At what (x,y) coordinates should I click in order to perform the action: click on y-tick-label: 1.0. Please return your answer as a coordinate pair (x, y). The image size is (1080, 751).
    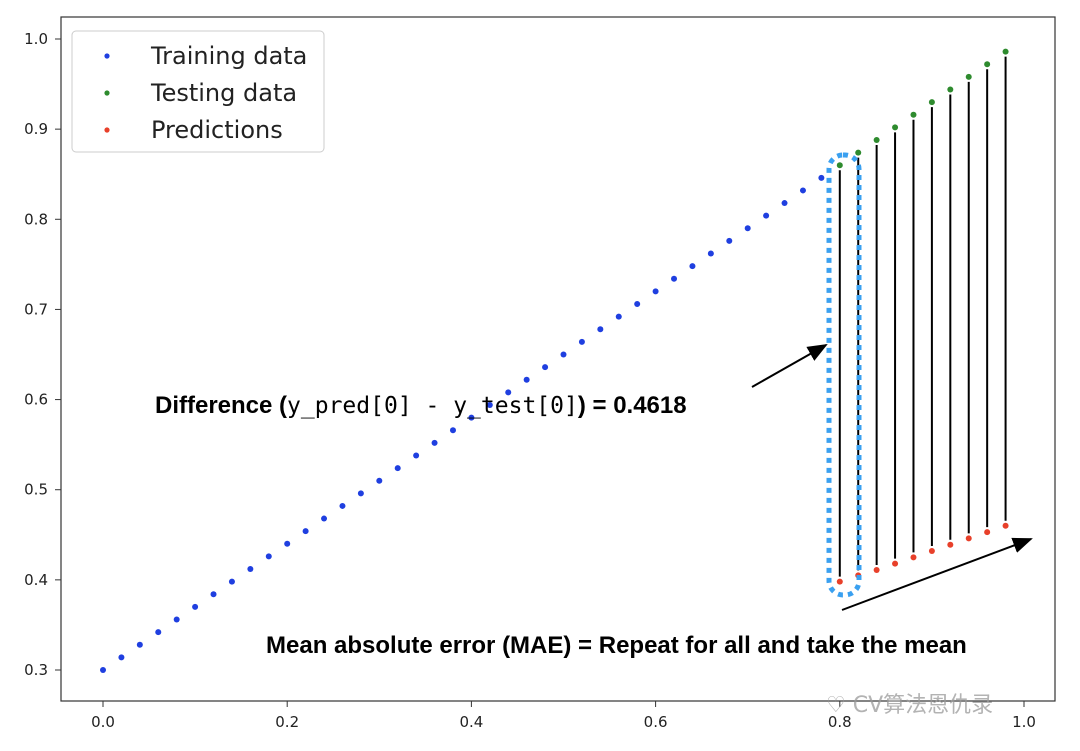
    Looking at the image, I should click on (36, 39).